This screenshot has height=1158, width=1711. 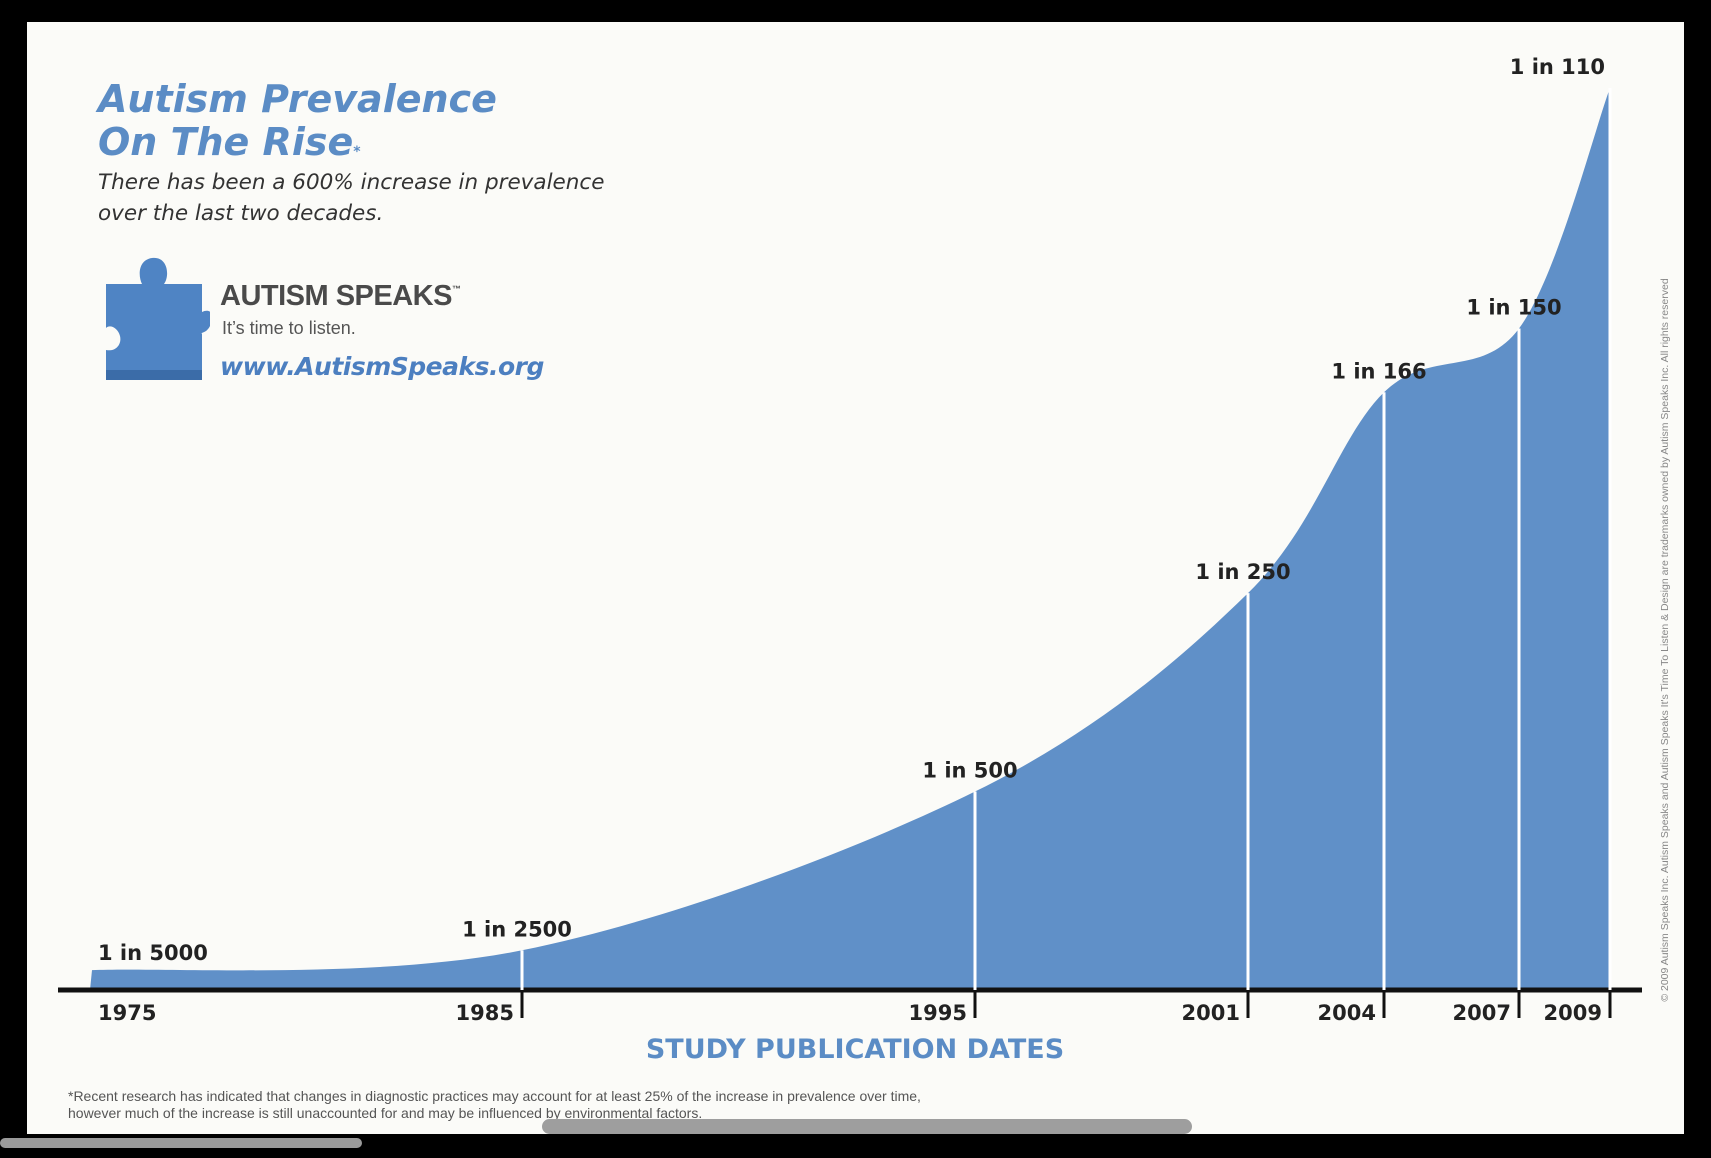 What do you see at coordinates (127, 1013) in the screenshot?
I see `x-tick-label: 1975` at bounding box center [127, 1013].